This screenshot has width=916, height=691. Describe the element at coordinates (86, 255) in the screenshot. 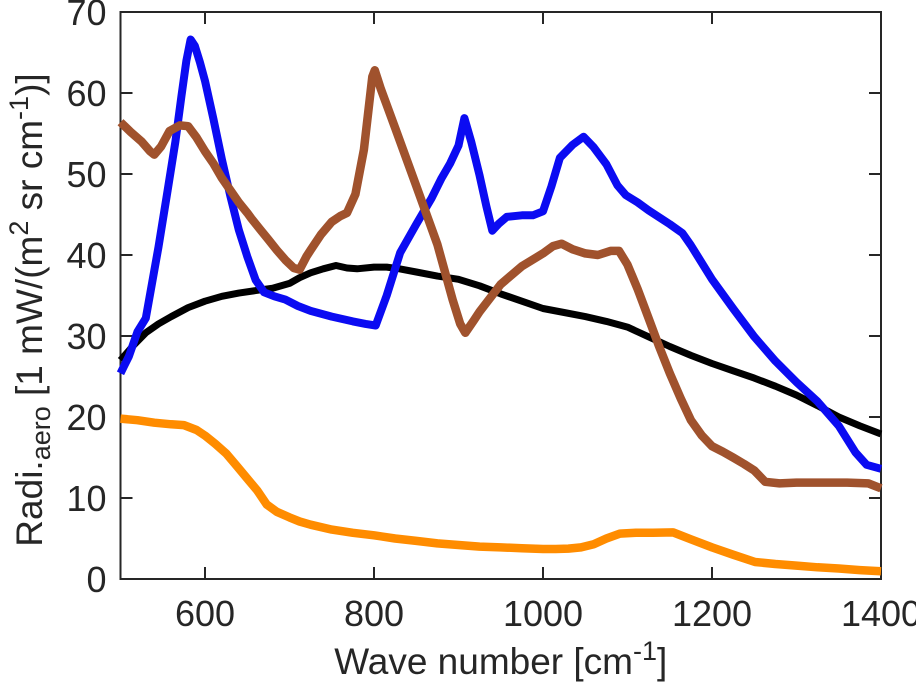

I see `y-tick-label: 40` at that location.